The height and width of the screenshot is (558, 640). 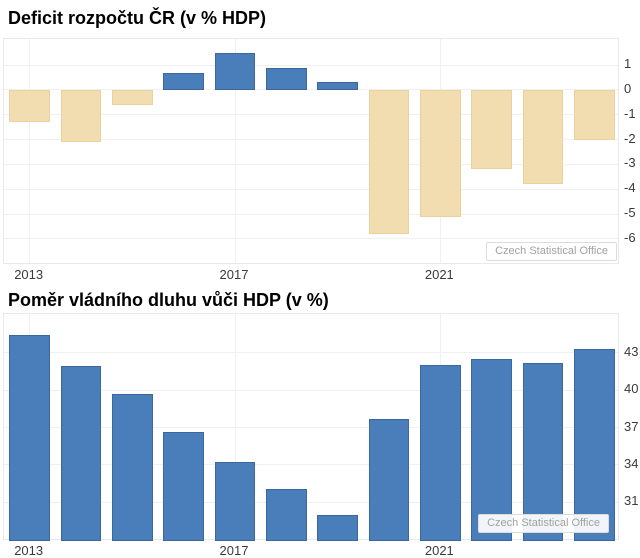 I want to click on debt-bar-2022, so click(x=491, y=449).